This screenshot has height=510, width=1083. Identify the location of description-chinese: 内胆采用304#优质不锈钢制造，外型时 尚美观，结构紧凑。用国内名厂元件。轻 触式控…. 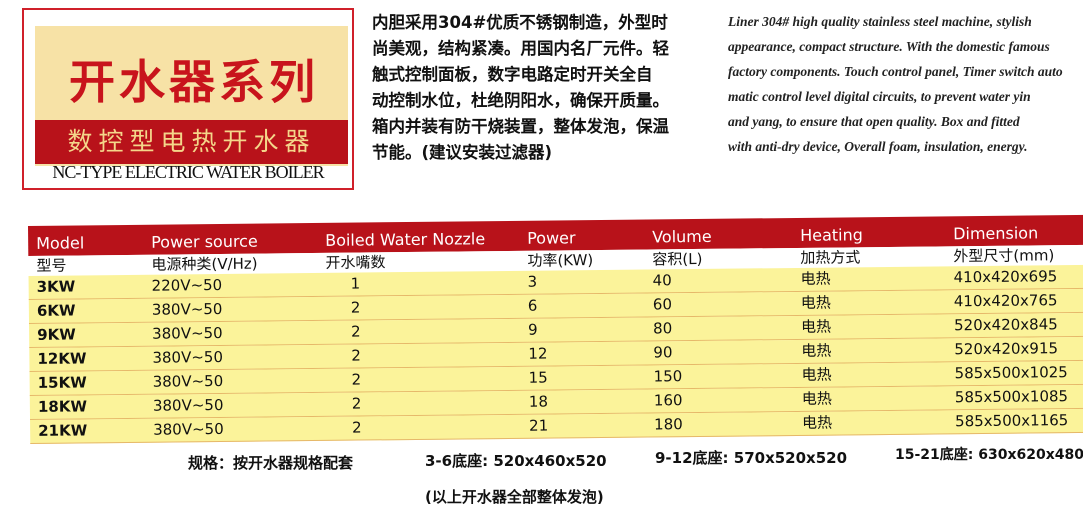
(547, 88).